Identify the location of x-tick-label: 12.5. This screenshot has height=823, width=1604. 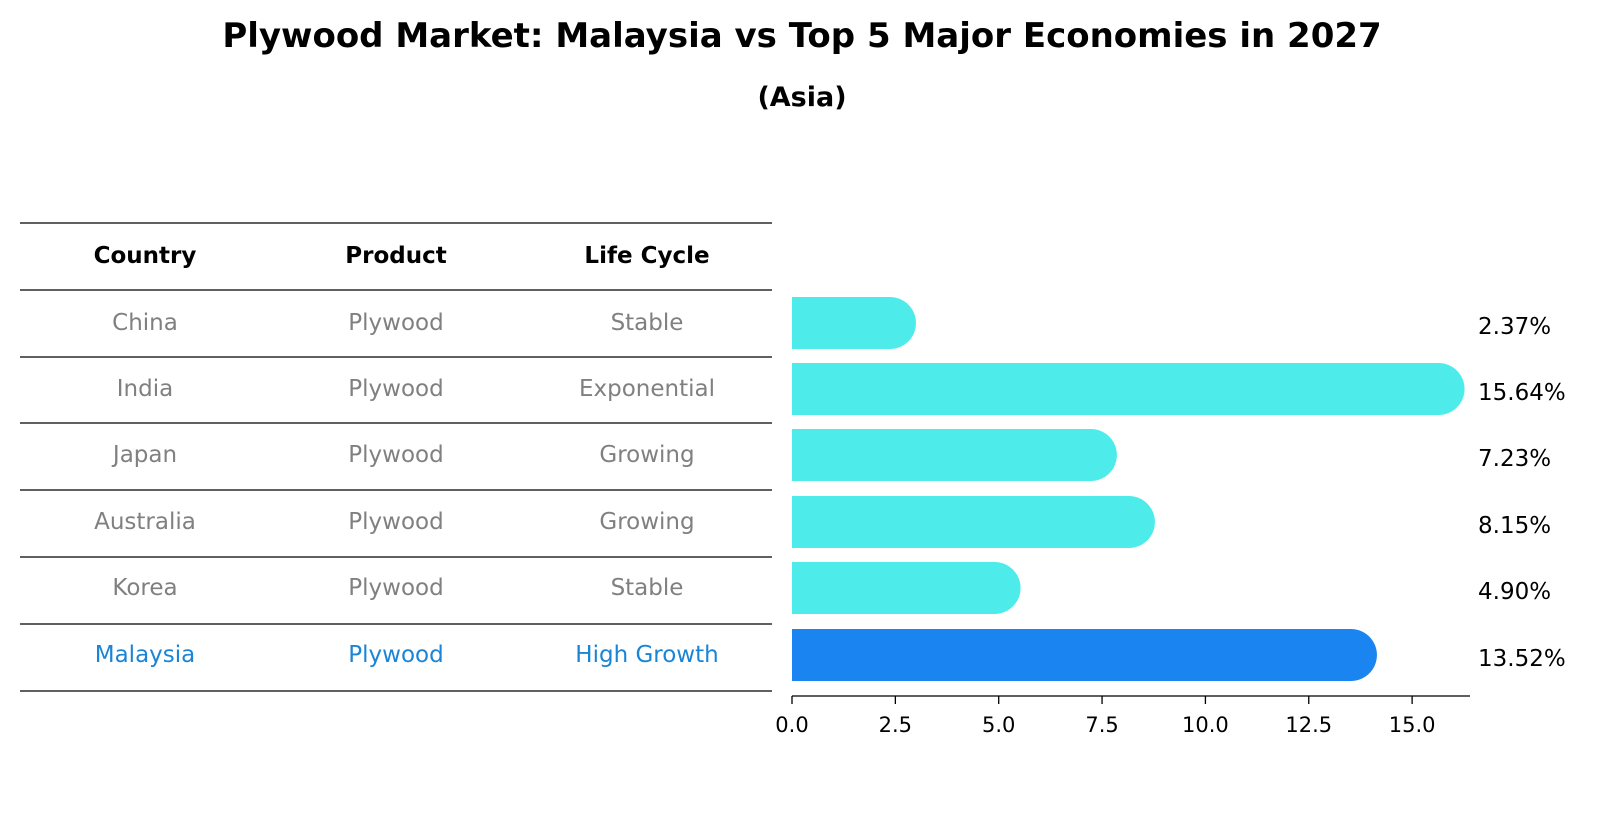
(1308, 725).